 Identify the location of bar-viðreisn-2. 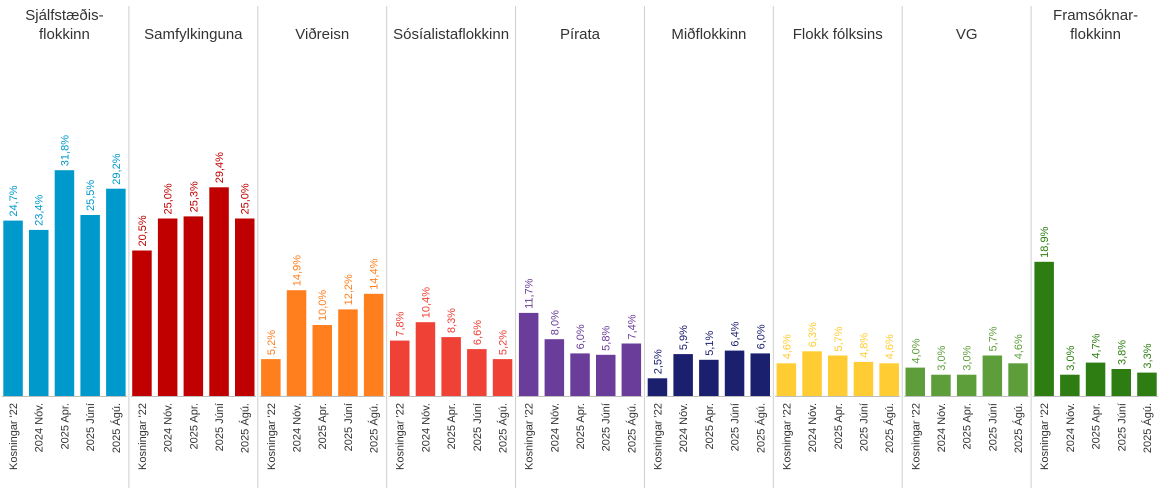
(322, 360).